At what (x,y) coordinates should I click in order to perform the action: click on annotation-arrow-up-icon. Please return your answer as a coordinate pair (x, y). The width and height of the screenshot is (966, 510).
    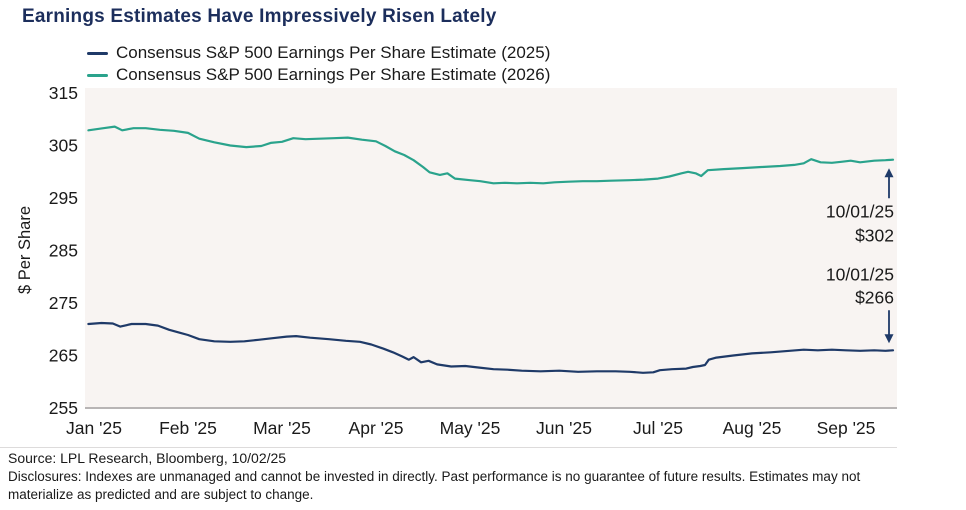
    Looking at the image, I should click on (889, 173).